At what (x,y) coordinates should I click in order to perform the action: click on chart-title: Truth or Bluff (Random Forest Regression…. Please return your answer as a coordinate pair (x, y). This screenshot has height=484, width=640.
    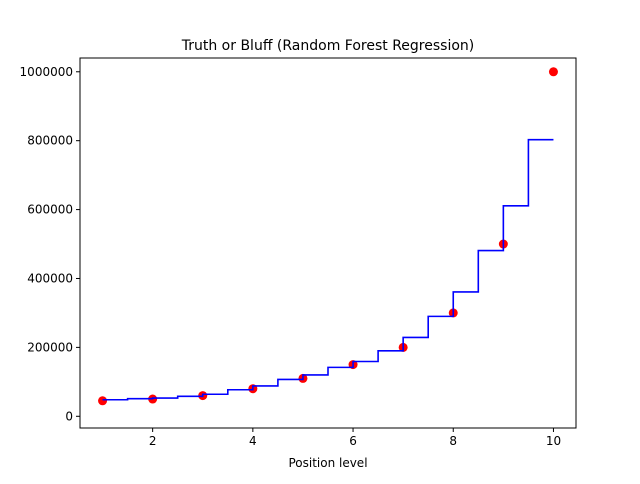
    Looking at the image, I should click on (328, 46).